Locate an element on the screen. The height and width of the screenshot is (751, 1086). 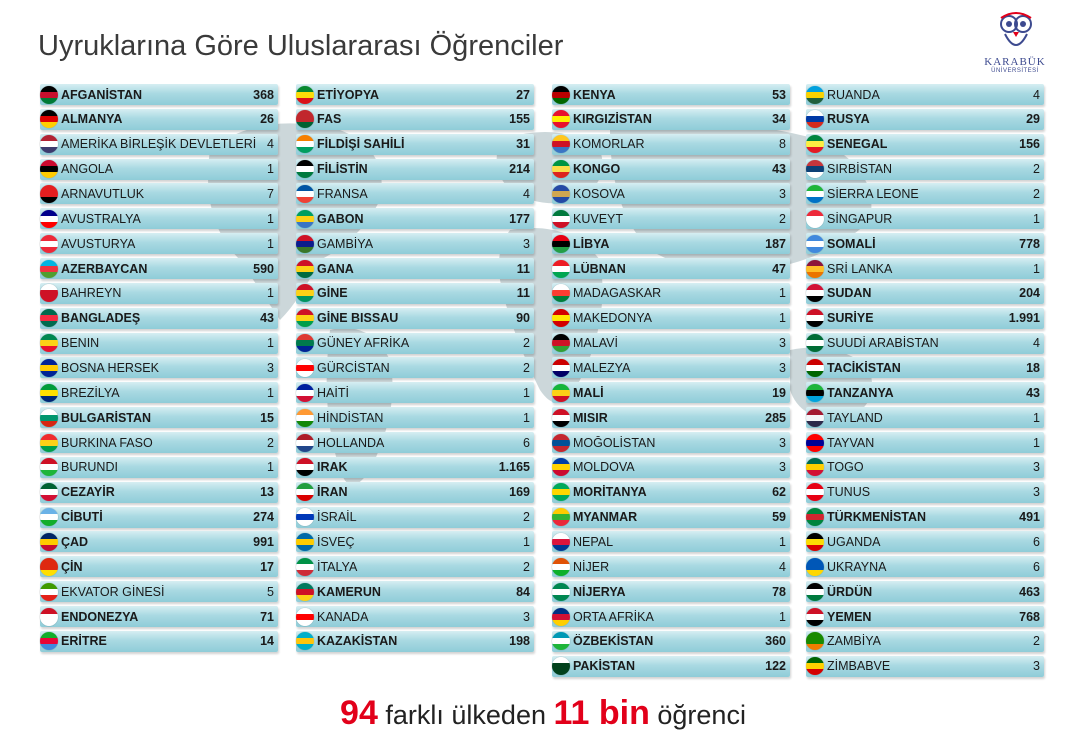
country-name: SIRBİSTAN is located at coordinates (860, 169).